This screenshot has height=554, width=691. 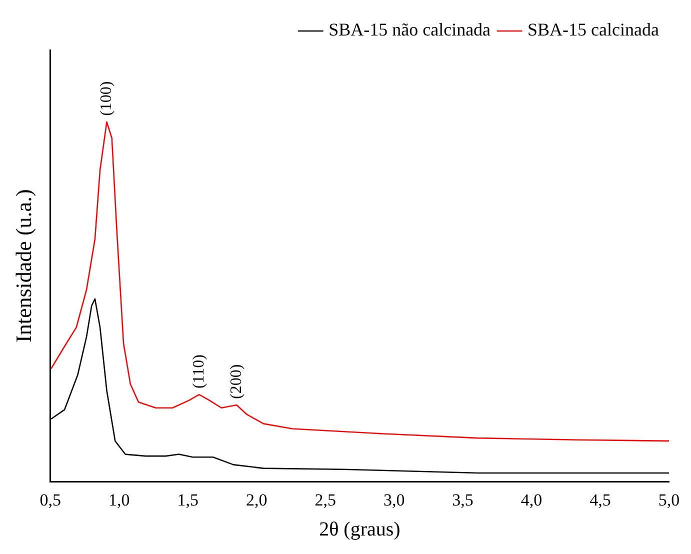 What do you see at coordinates (106, 98) in the screenshot?
I see `annotation: (100)` at bounding box center [106, 98].